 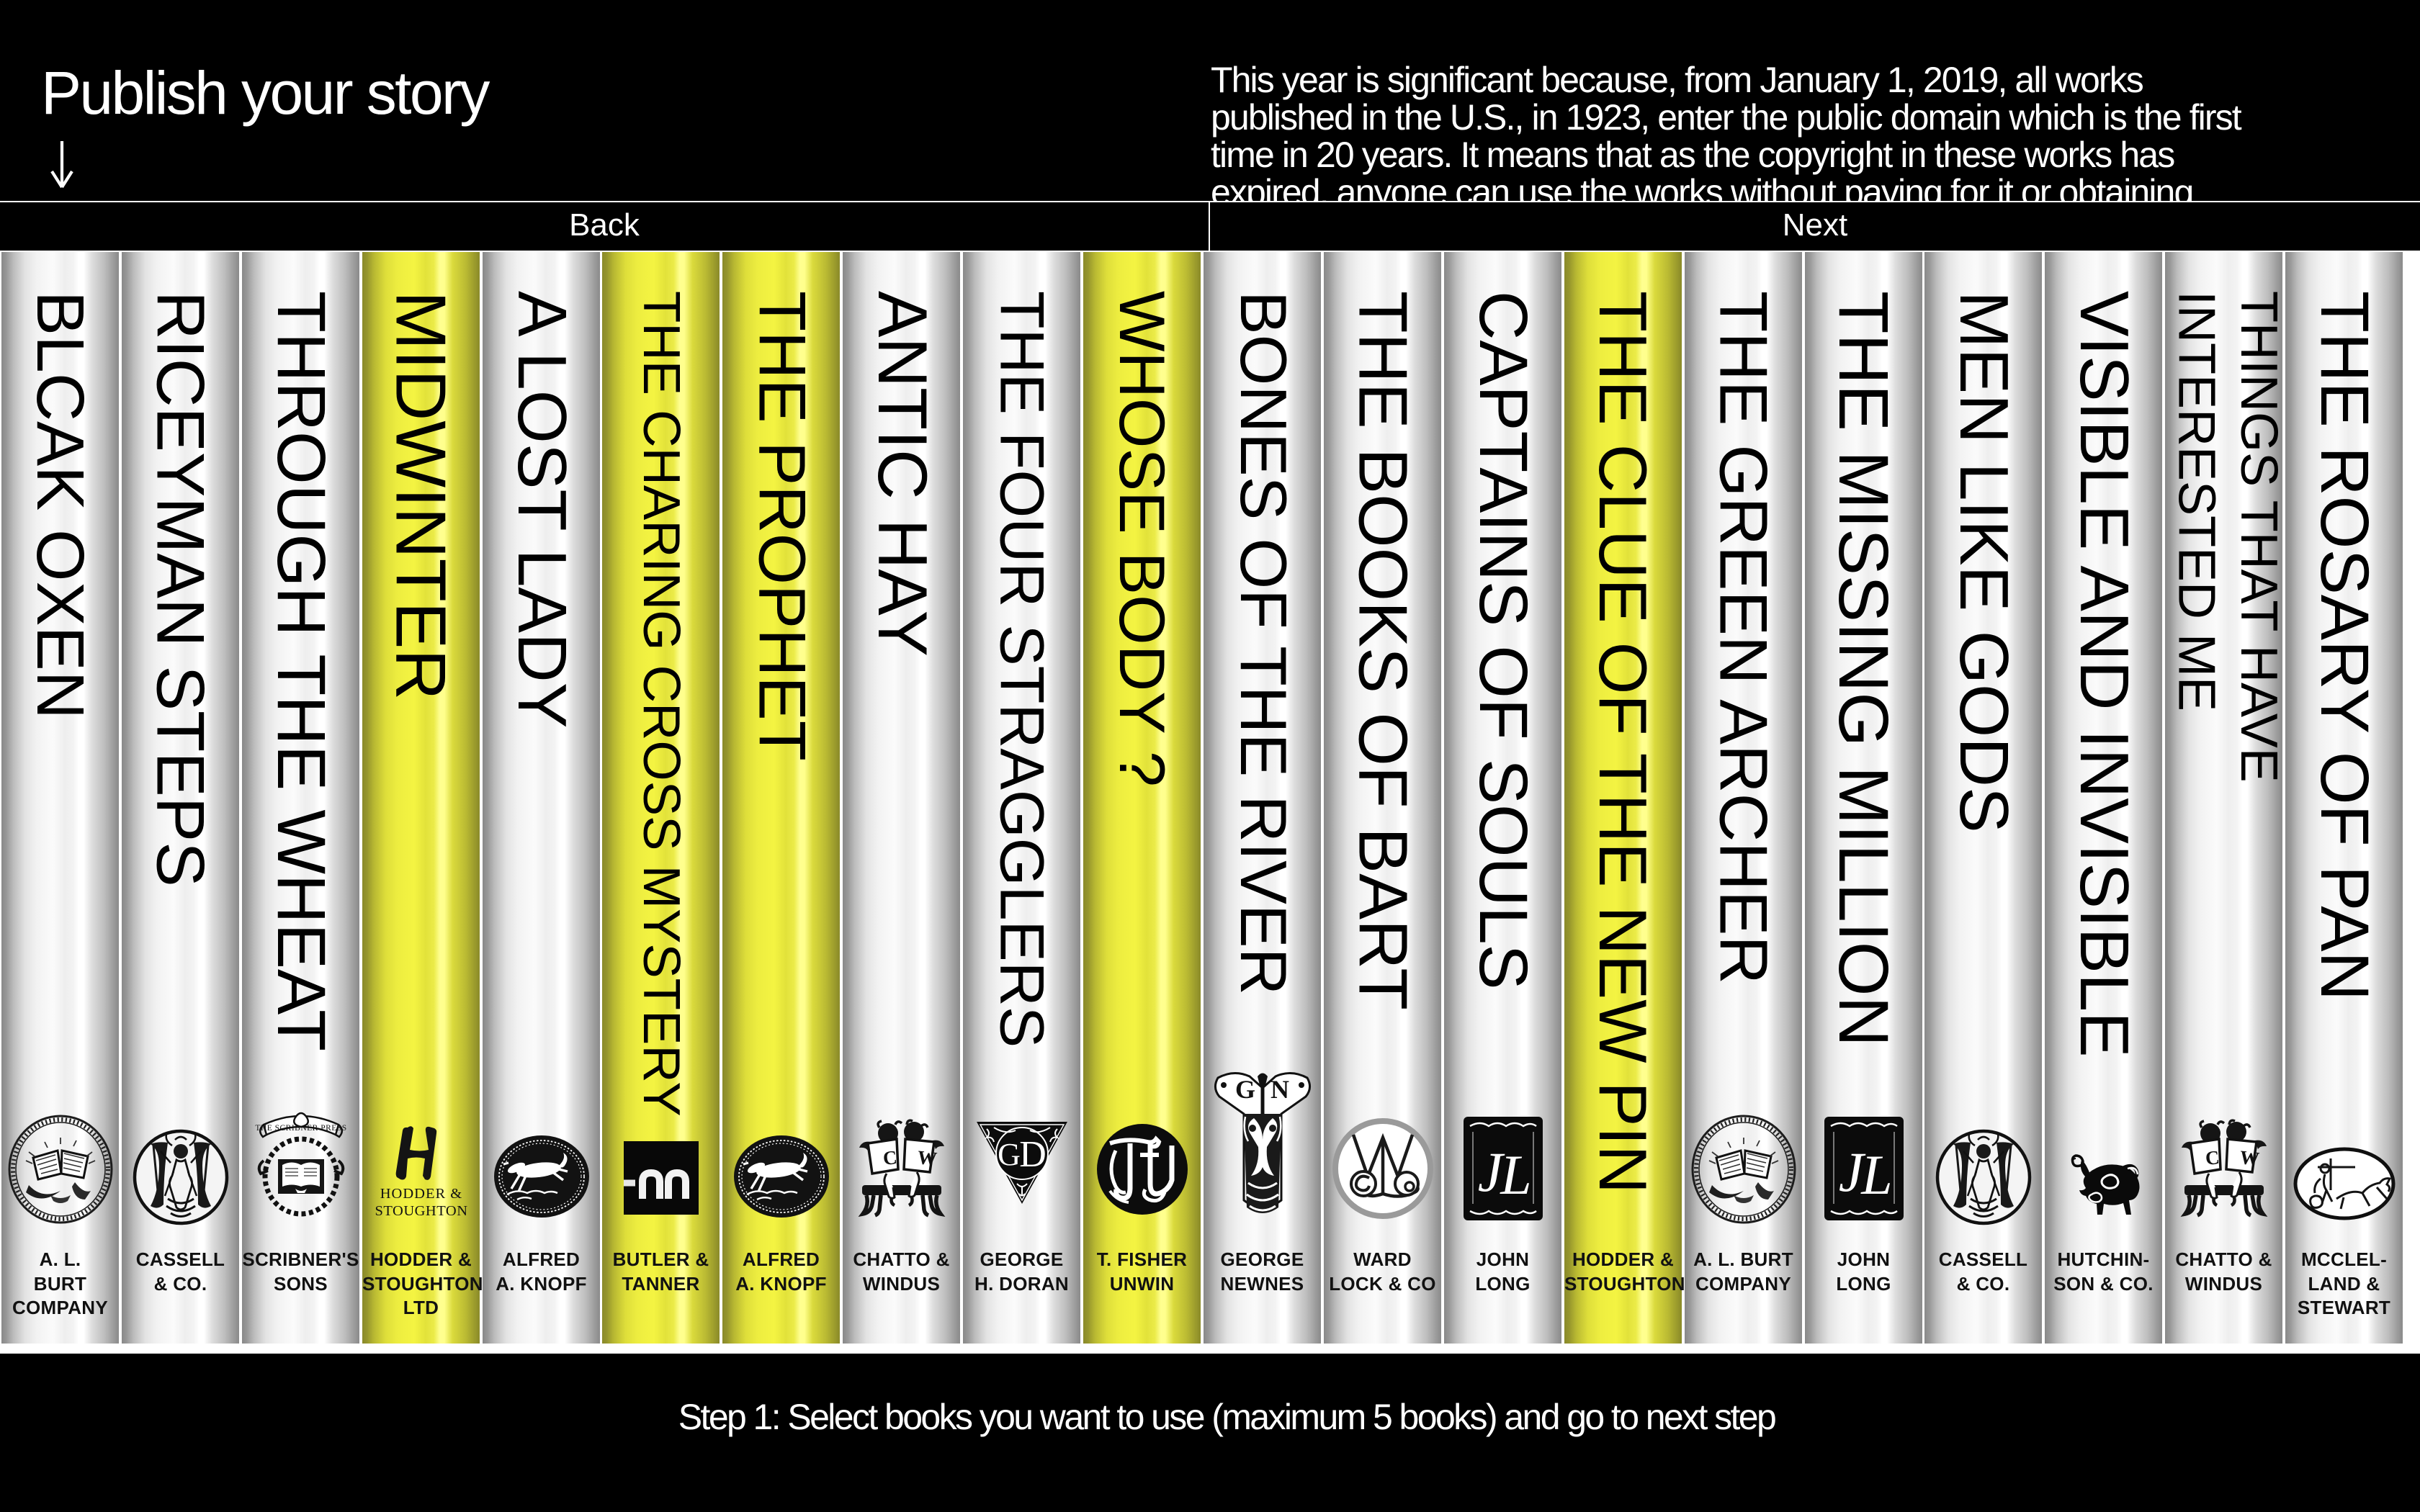 I want to click on svg-text: THE SCRIBNER PRESS, so click(x=300, y=1128).